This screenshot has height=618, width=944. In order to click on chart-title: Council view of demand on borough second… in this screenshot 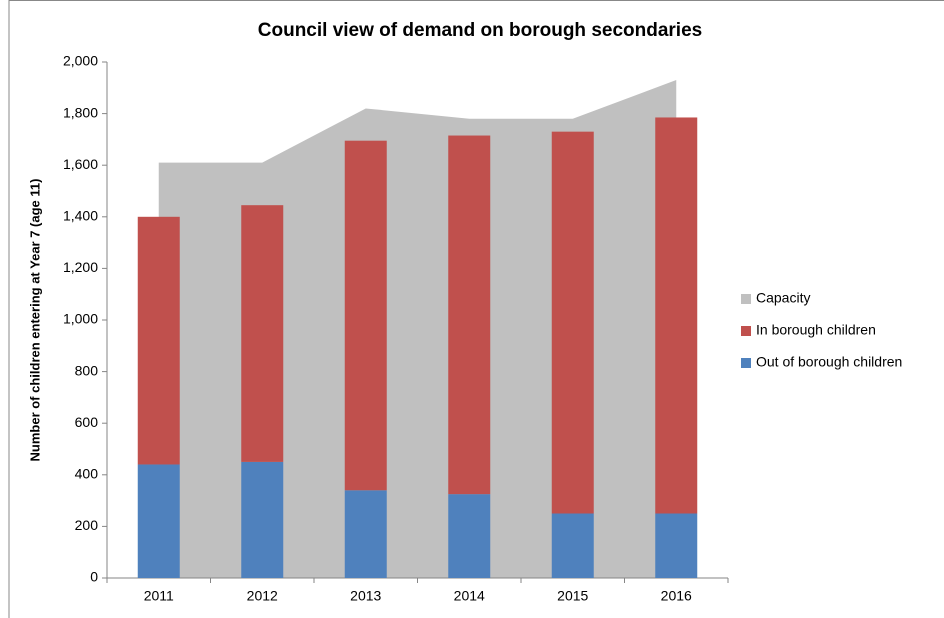, I will do `click(480, 30)`.